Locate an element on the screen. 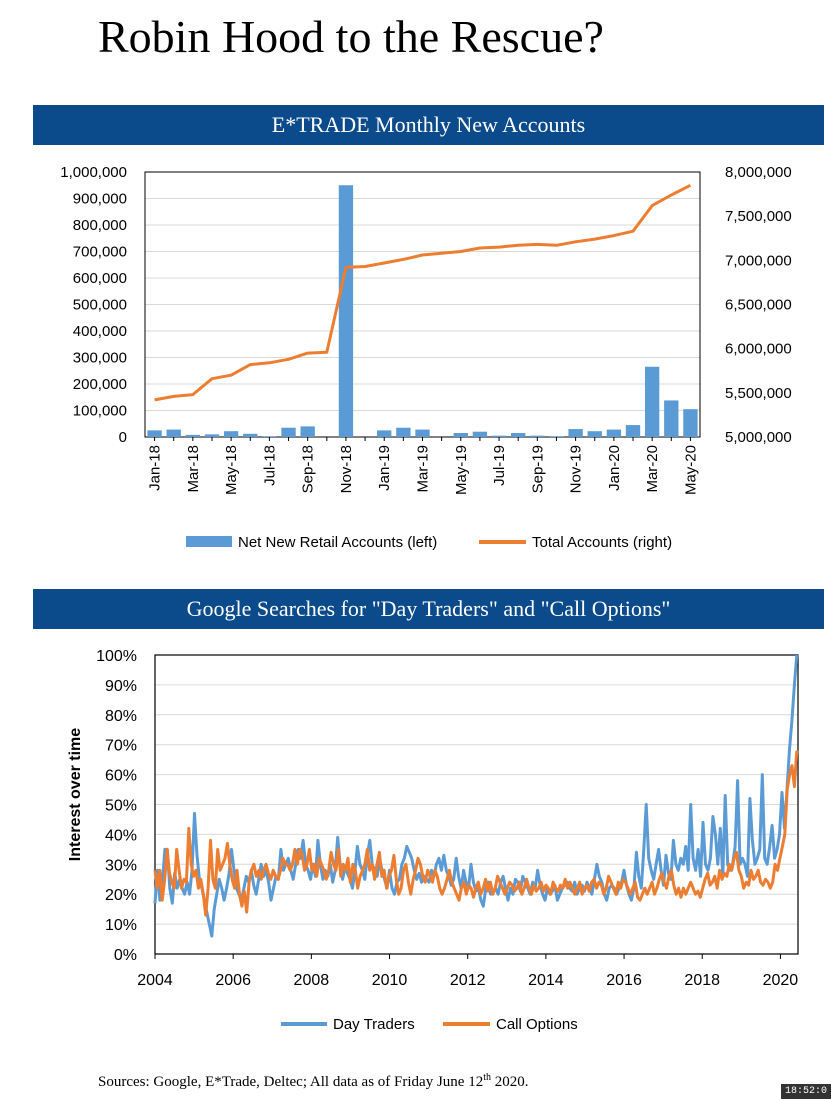  legend-swatch-net-new is located at coordinates (209, 541).